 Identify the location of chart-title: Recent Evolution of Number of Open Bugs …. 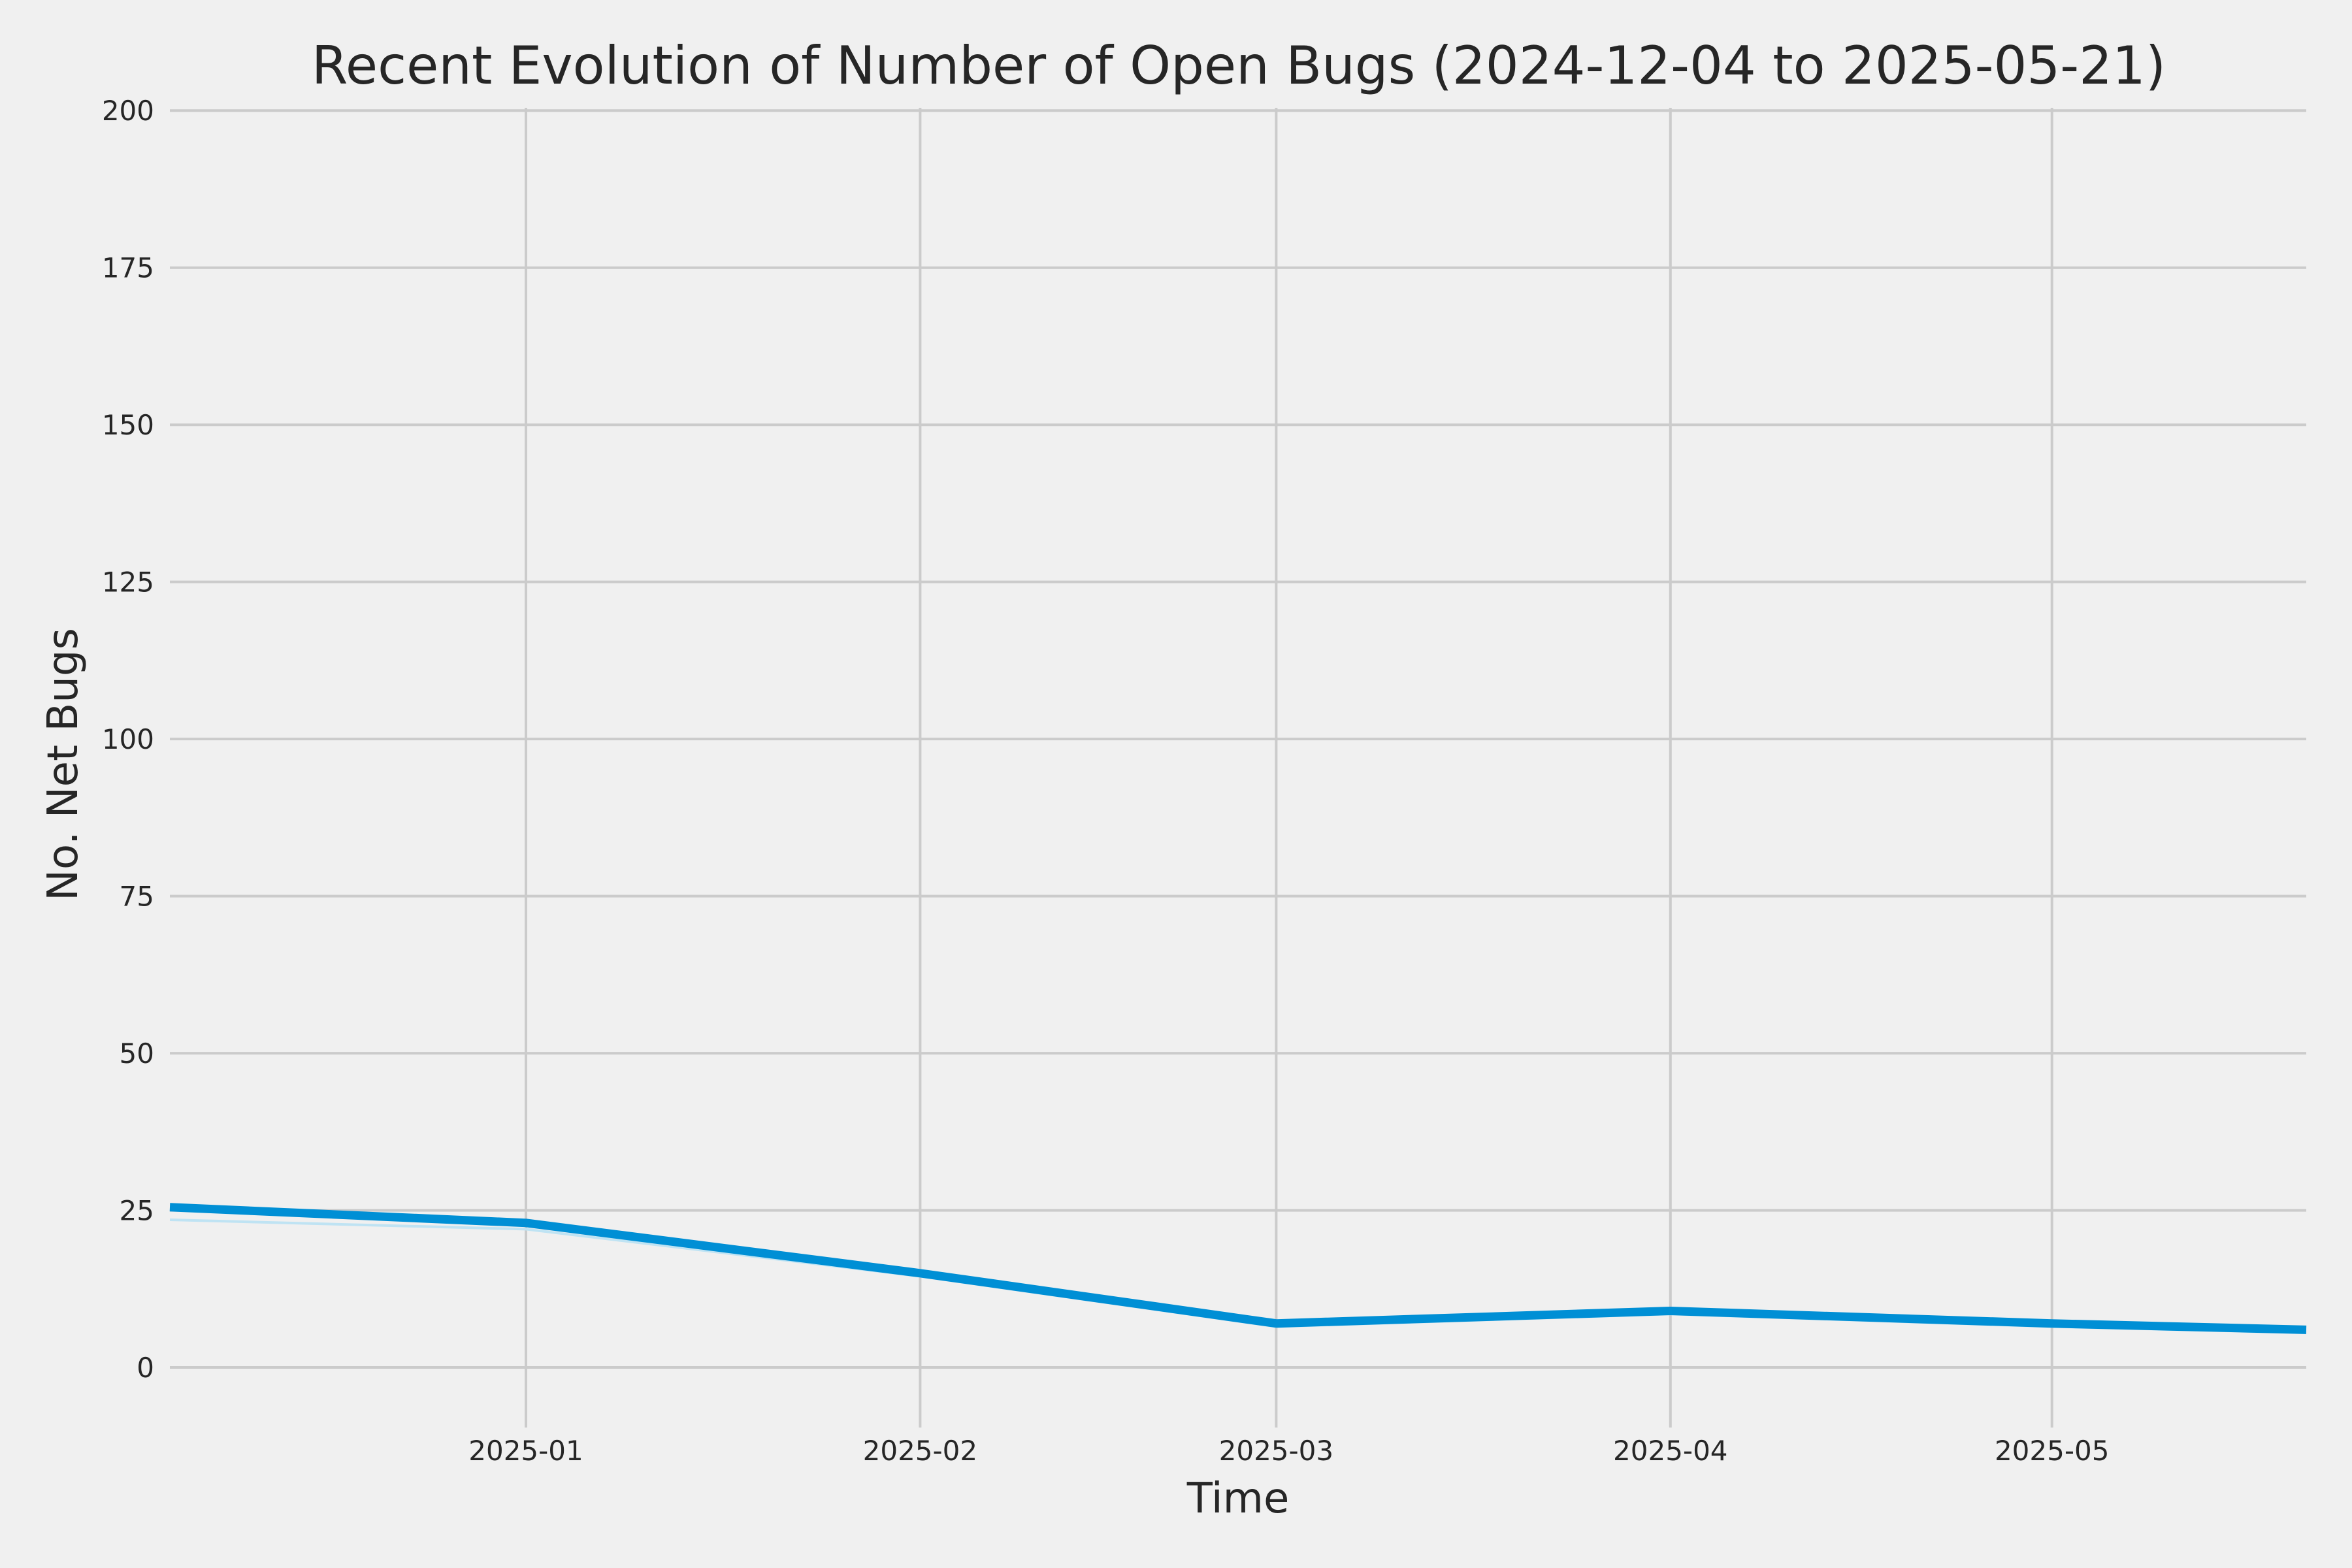
(1239, 65).